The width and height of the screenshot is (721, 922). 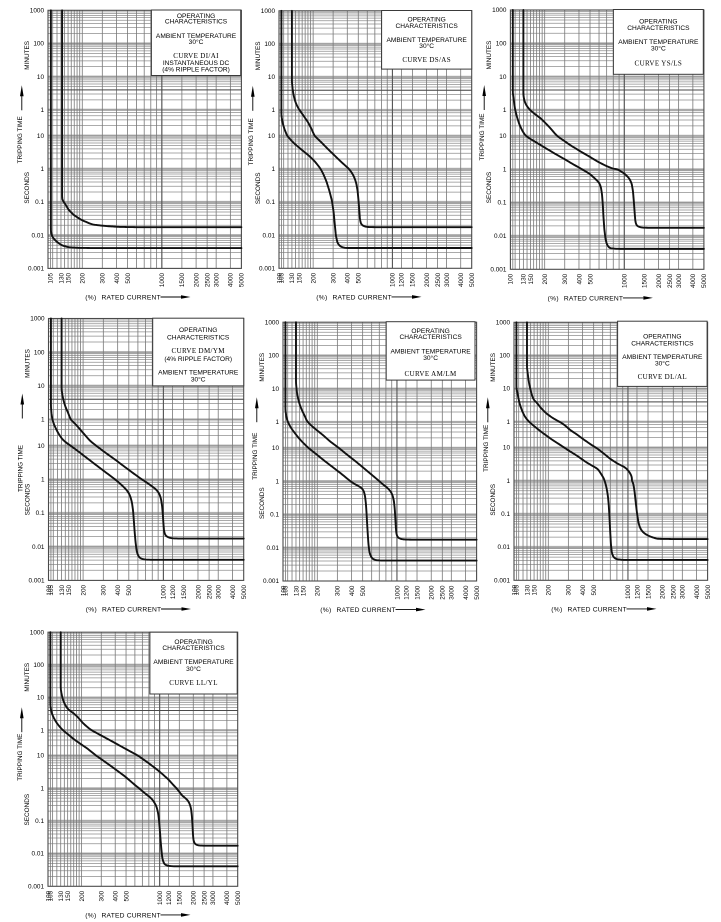 I want to click on svg-text: (4% RIPPLE FACTOR), so click(x=196, y=69).